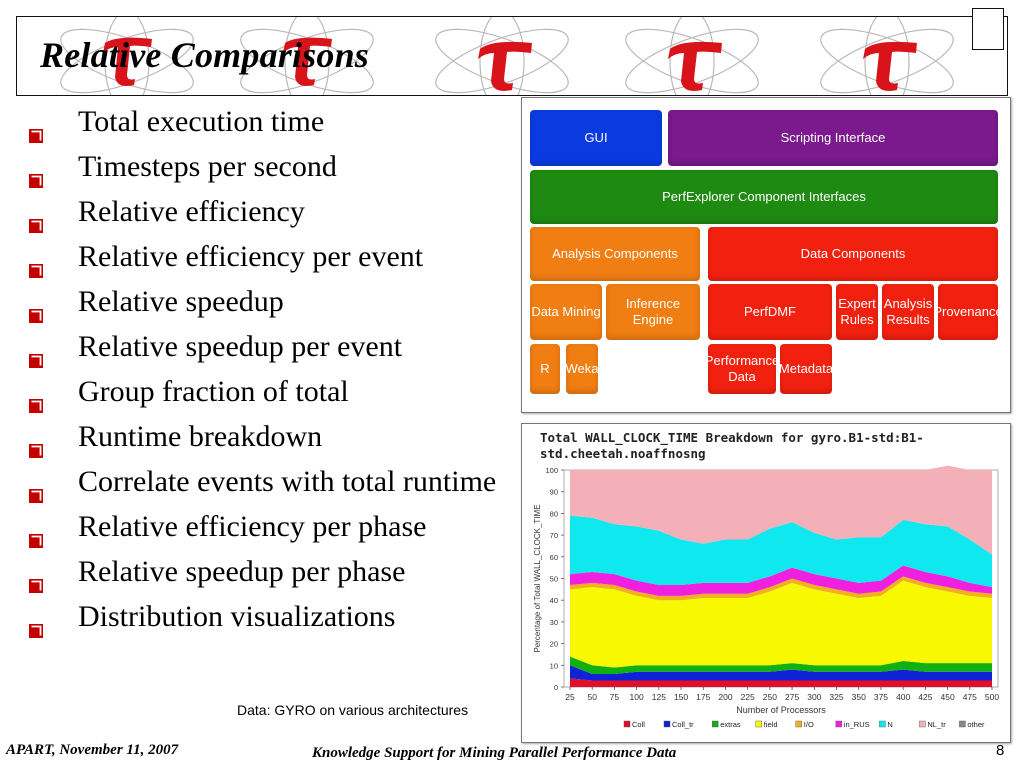 This screenshot has height=768, width=1024. Describe the element at coordinates (681, 697) in the screenshot. I see `x-tick-label: 150` at that location.